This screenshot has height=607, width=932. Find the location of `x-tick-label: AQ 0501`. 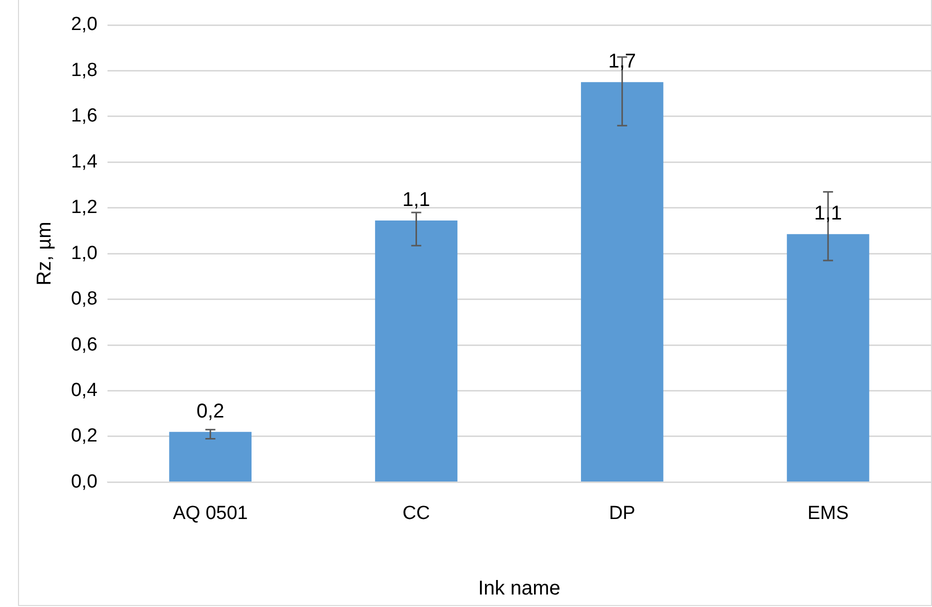

x-tick-label: AQ 0501 is located at coordinates (210, 513).